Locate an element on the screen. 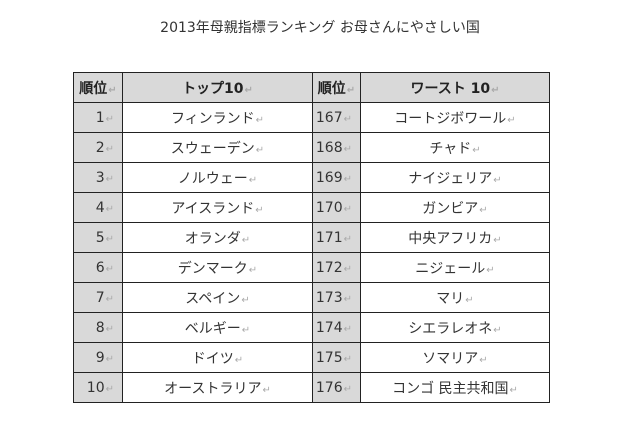  worst-country-cell-text: 中央アフリカ is located at coordinates (450, 238).